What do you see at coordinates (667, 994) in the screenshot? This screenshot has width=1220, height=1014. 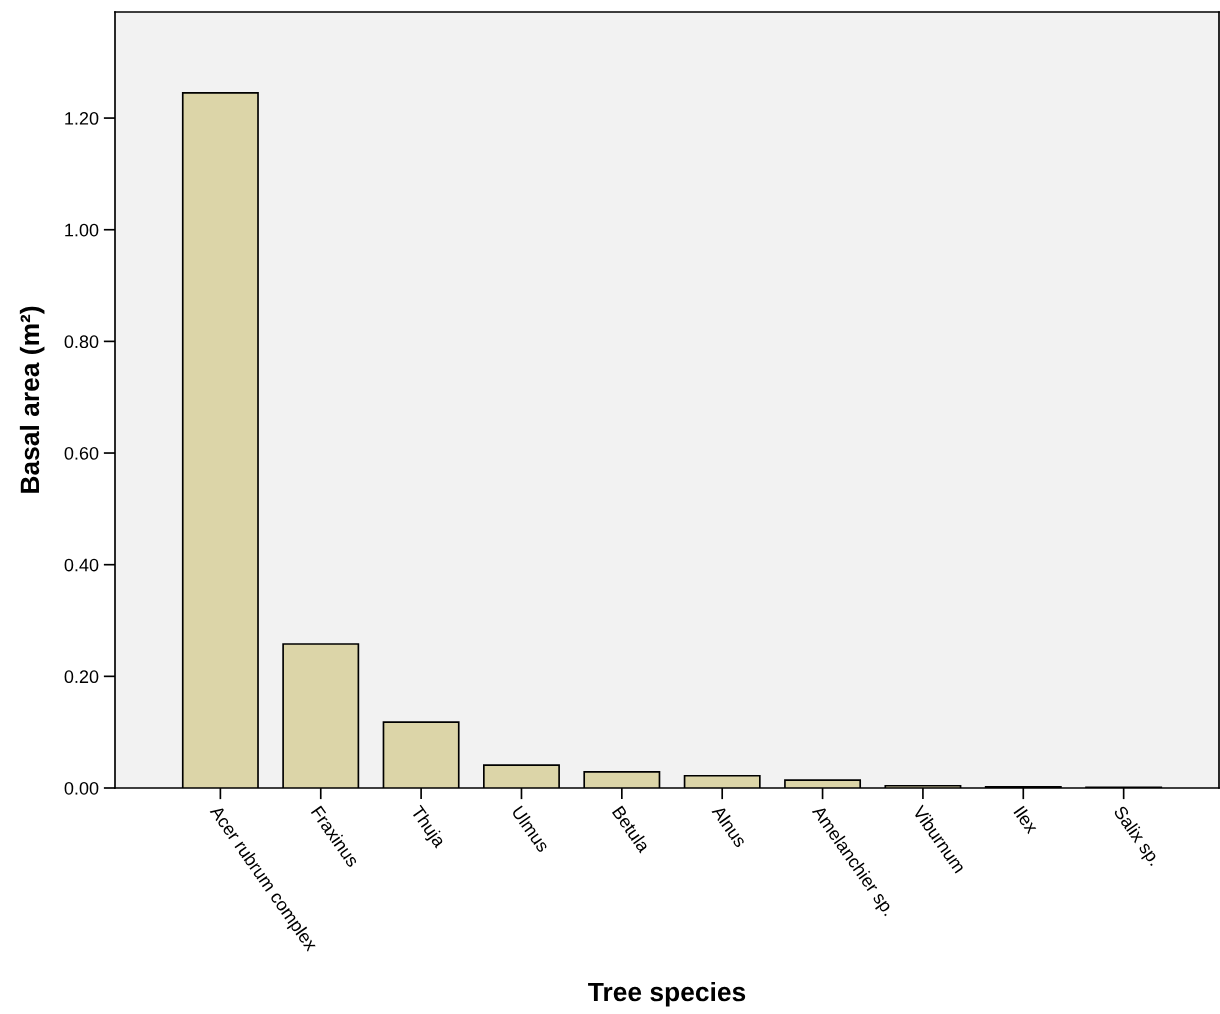 I see `x-axis-title: Tree species` at bounding box center [667, 994].